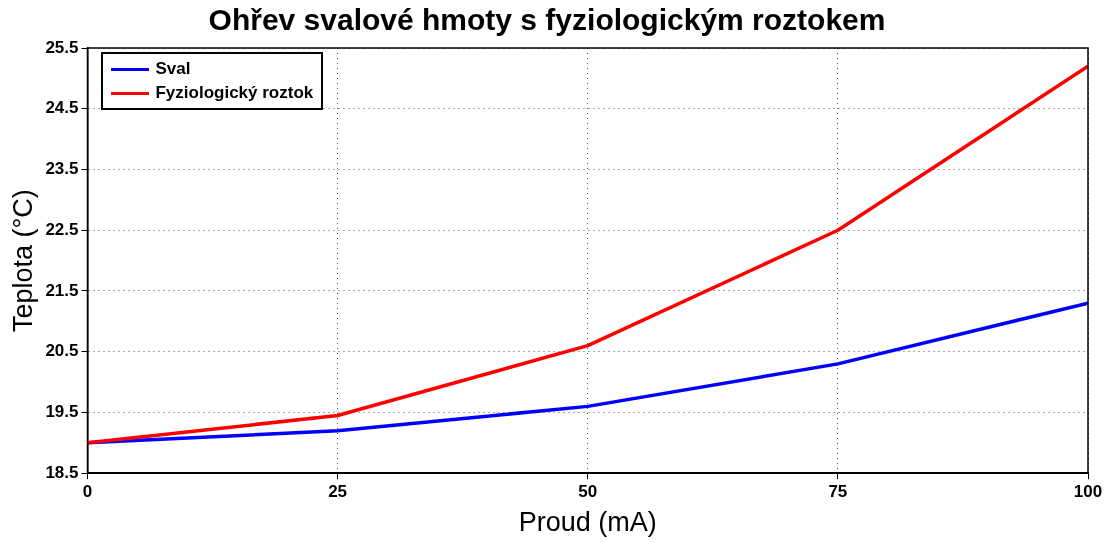 The image size is (1106, 542). What do you see at coordinates (62, 290) in the screenshot?
I see `y-tick-label: 21.5` at bounding box center [62, 290].